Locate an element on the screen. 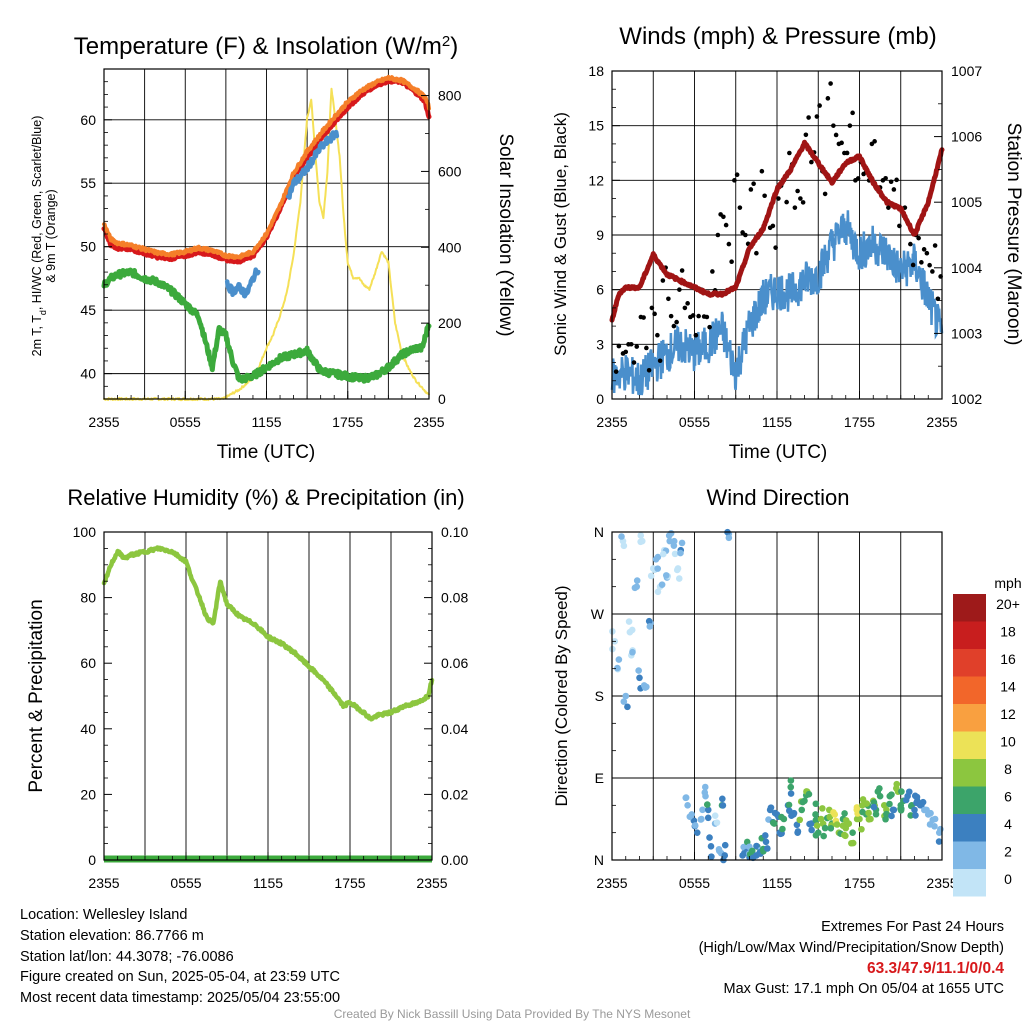  y-tick-label: 15 is located at coordinates (596, 126).